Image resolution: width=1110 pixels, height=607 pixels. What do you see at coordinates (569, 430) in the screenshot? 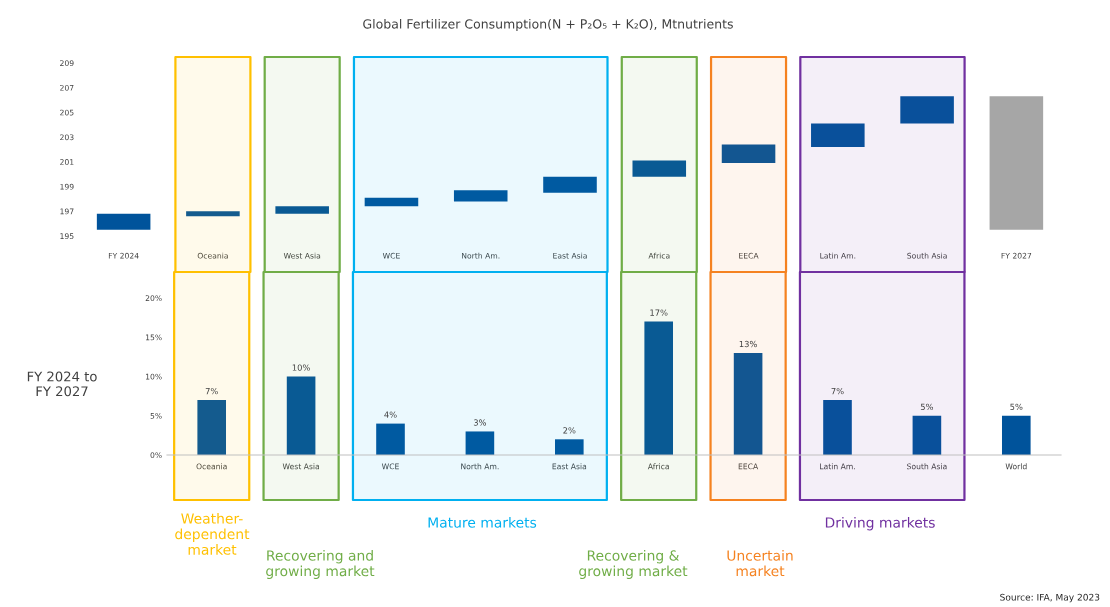
I see `data-label: 2%` at bounding box center [569, 430].